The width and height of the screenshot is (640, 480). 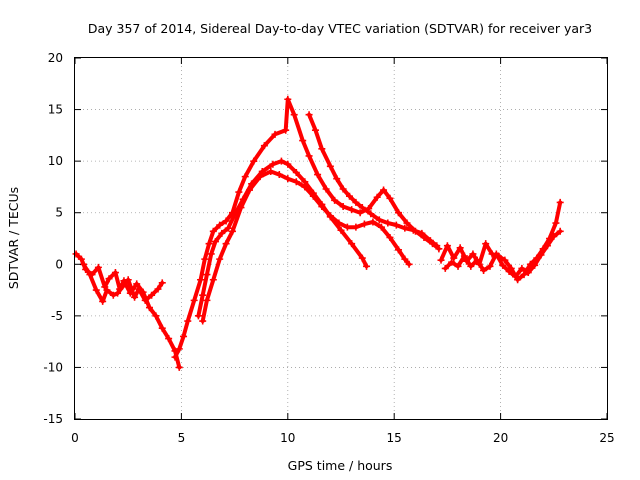 I want to click on y-tick-label: 5, so click(x=59, y=213).